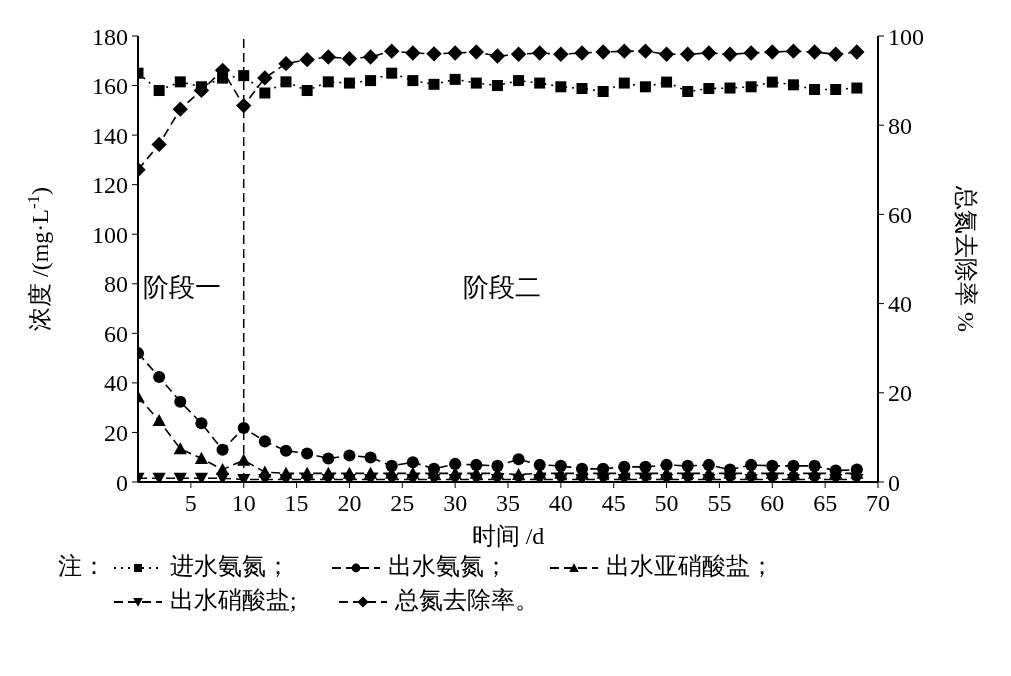 This screenshot has width=1011, height=676. Describe the element at coordinates (116, 333) in the screenshot. I see `y-tick-label: 60` at that location.